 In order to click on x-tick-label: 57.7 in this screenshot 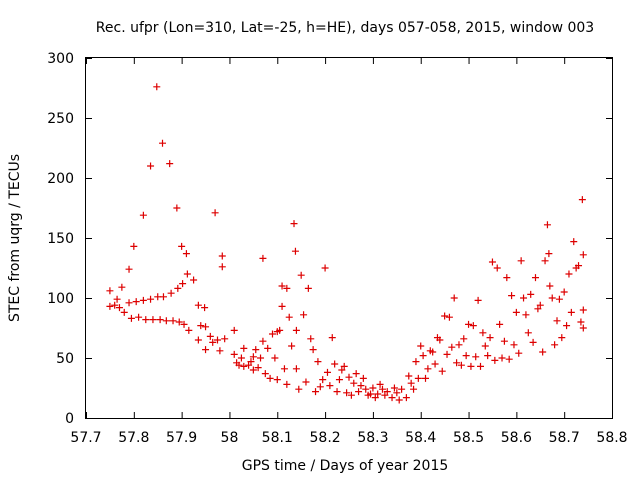, I will do `click(85, 438)`.